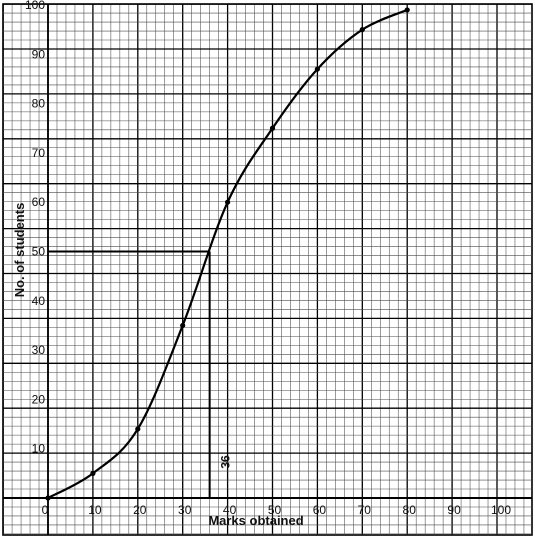 The height and width of the screenshot is (544, 535). Describe the element at coordinates (19, 250) in the screenshot. I see `y-axis-title: No. of students` at that location.